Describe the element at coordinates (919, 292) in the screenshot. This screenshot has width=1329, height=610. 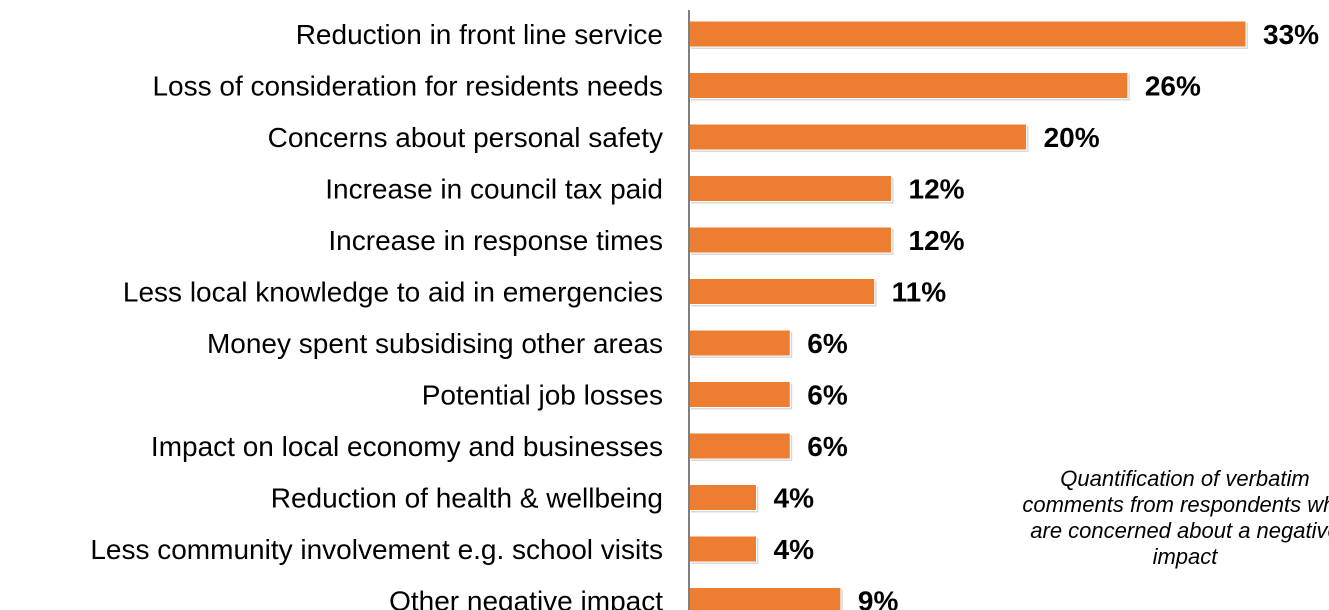
I see `value-label: 11%` at that location.